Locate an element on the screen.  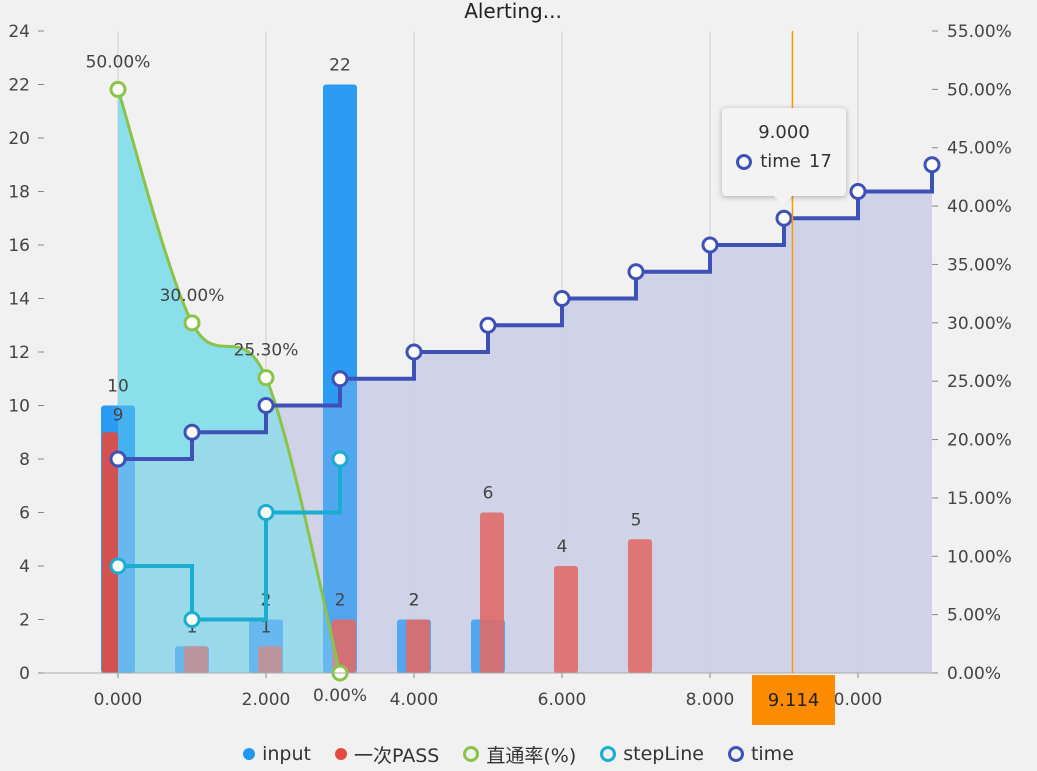
tooltip-arrow is located at coordinates (783, 200).